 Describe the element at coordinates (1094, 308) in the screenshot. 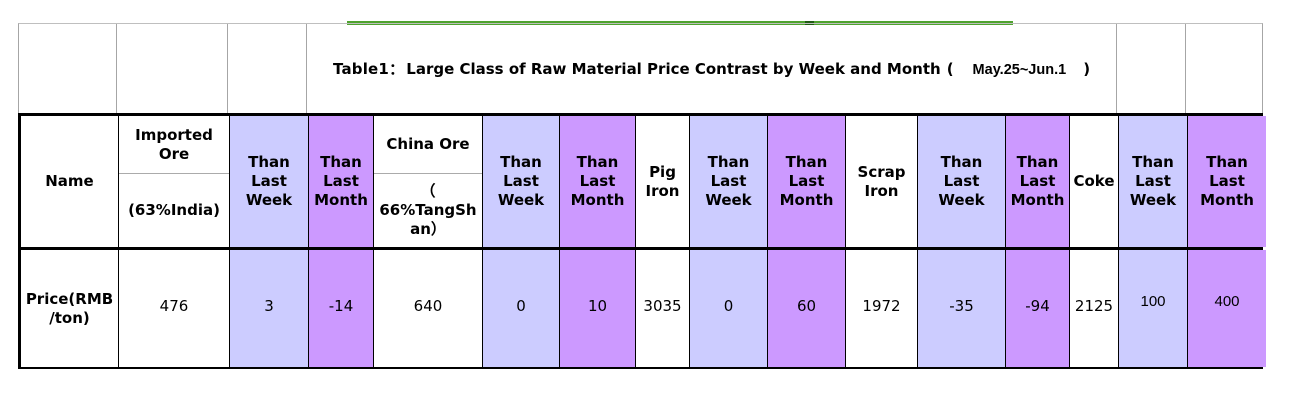

I see `value-coke: 2125` at that location.